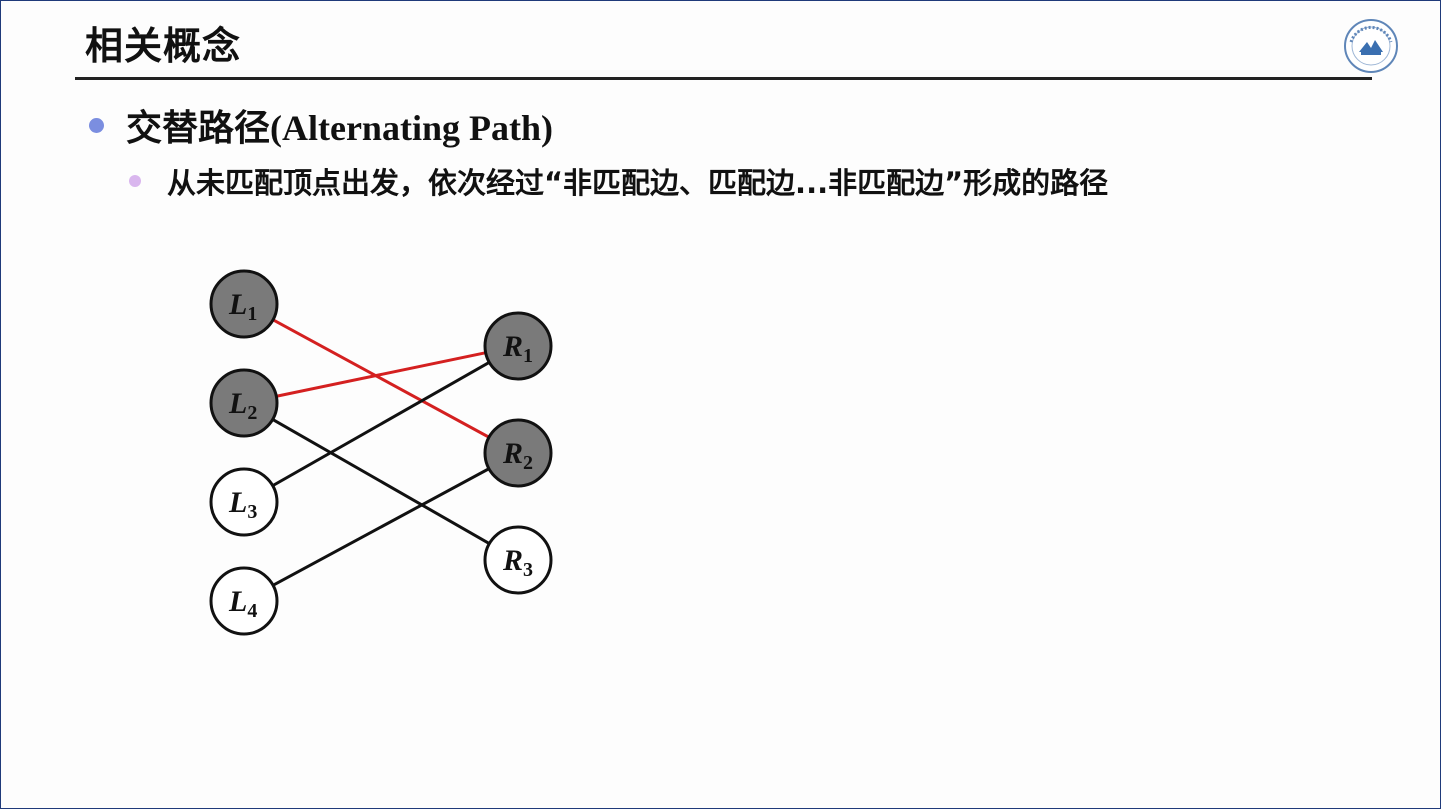 This screenshot has height=812, width=1443. I want to click on edge-l1-r2, so click(381, 378).